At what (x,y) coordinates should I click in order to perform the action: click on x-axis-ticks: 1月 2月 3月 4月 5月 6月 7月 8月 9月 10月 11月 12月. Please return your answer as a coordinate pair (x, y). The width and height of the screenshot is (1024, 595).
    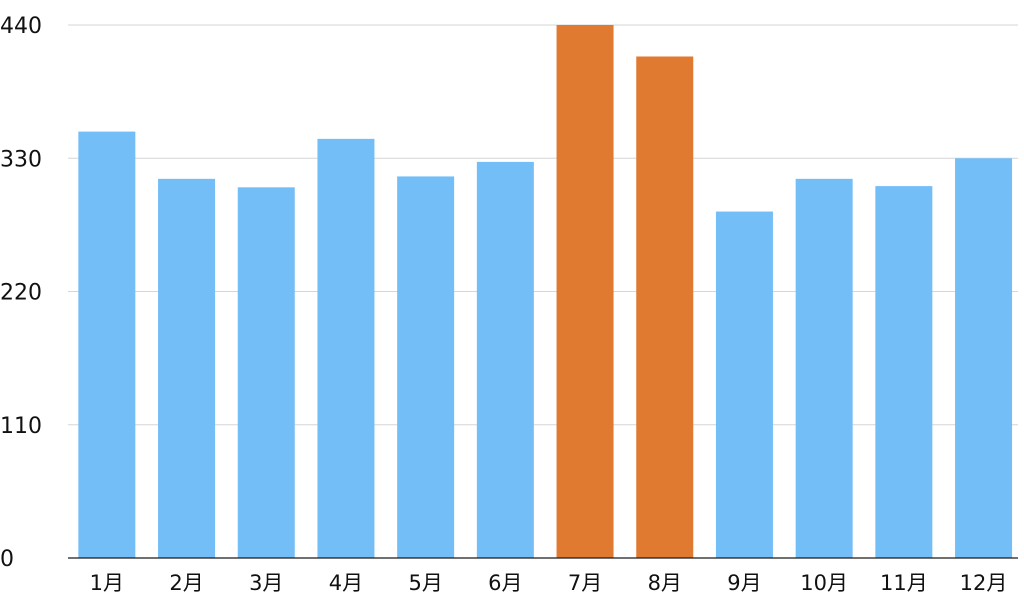
    Looking at the image, I should click on (549, 583).